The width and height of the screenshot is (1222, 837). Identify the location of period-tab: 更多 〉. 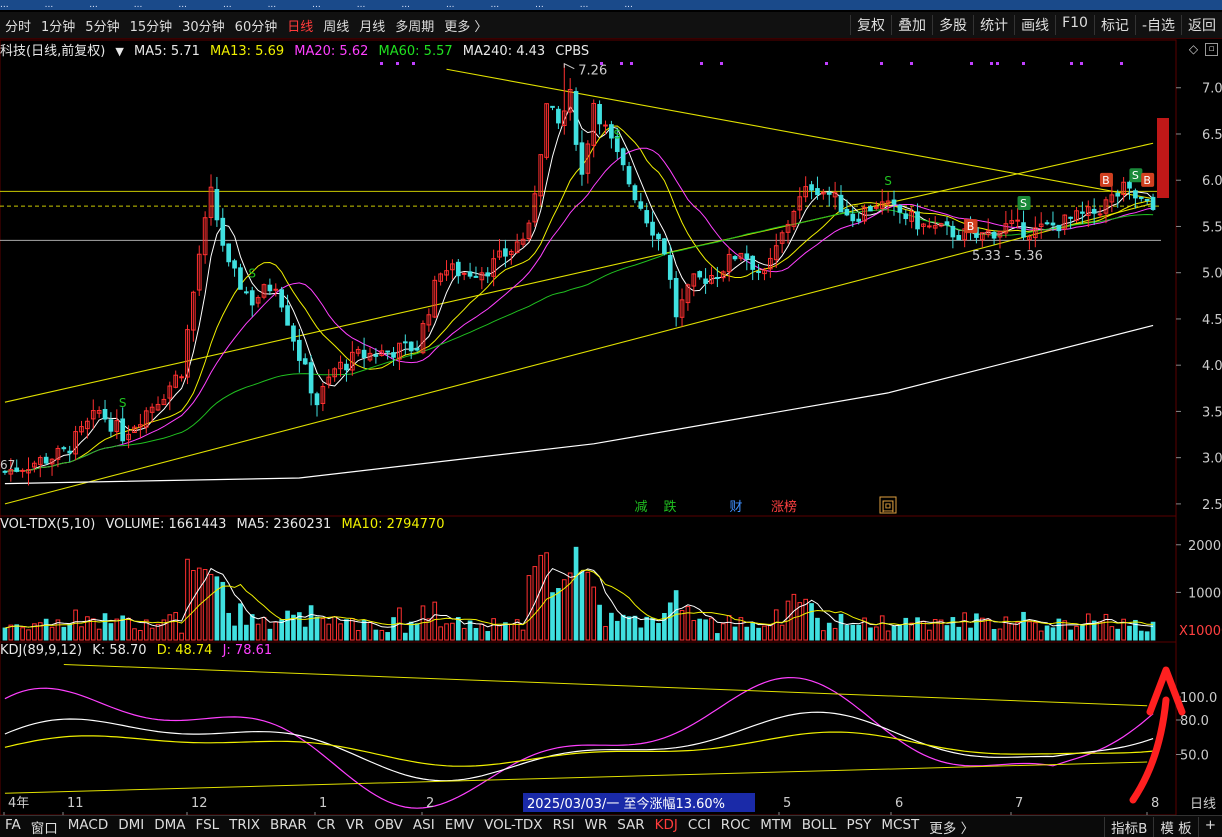
(466, 27).